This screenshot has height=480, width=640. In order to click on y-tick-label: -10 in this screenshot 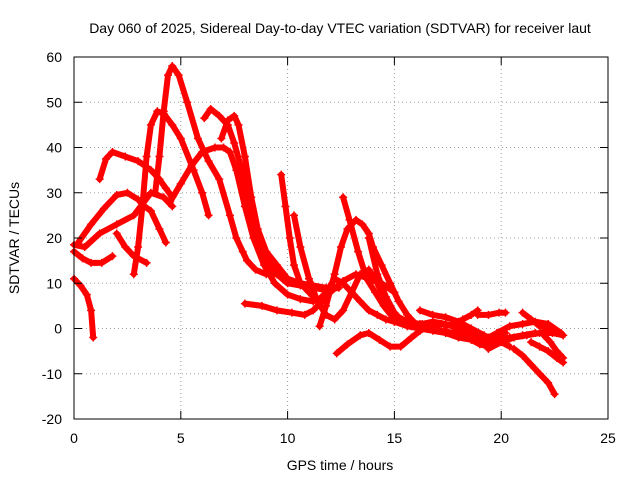, I will do `click(52, 374)`.